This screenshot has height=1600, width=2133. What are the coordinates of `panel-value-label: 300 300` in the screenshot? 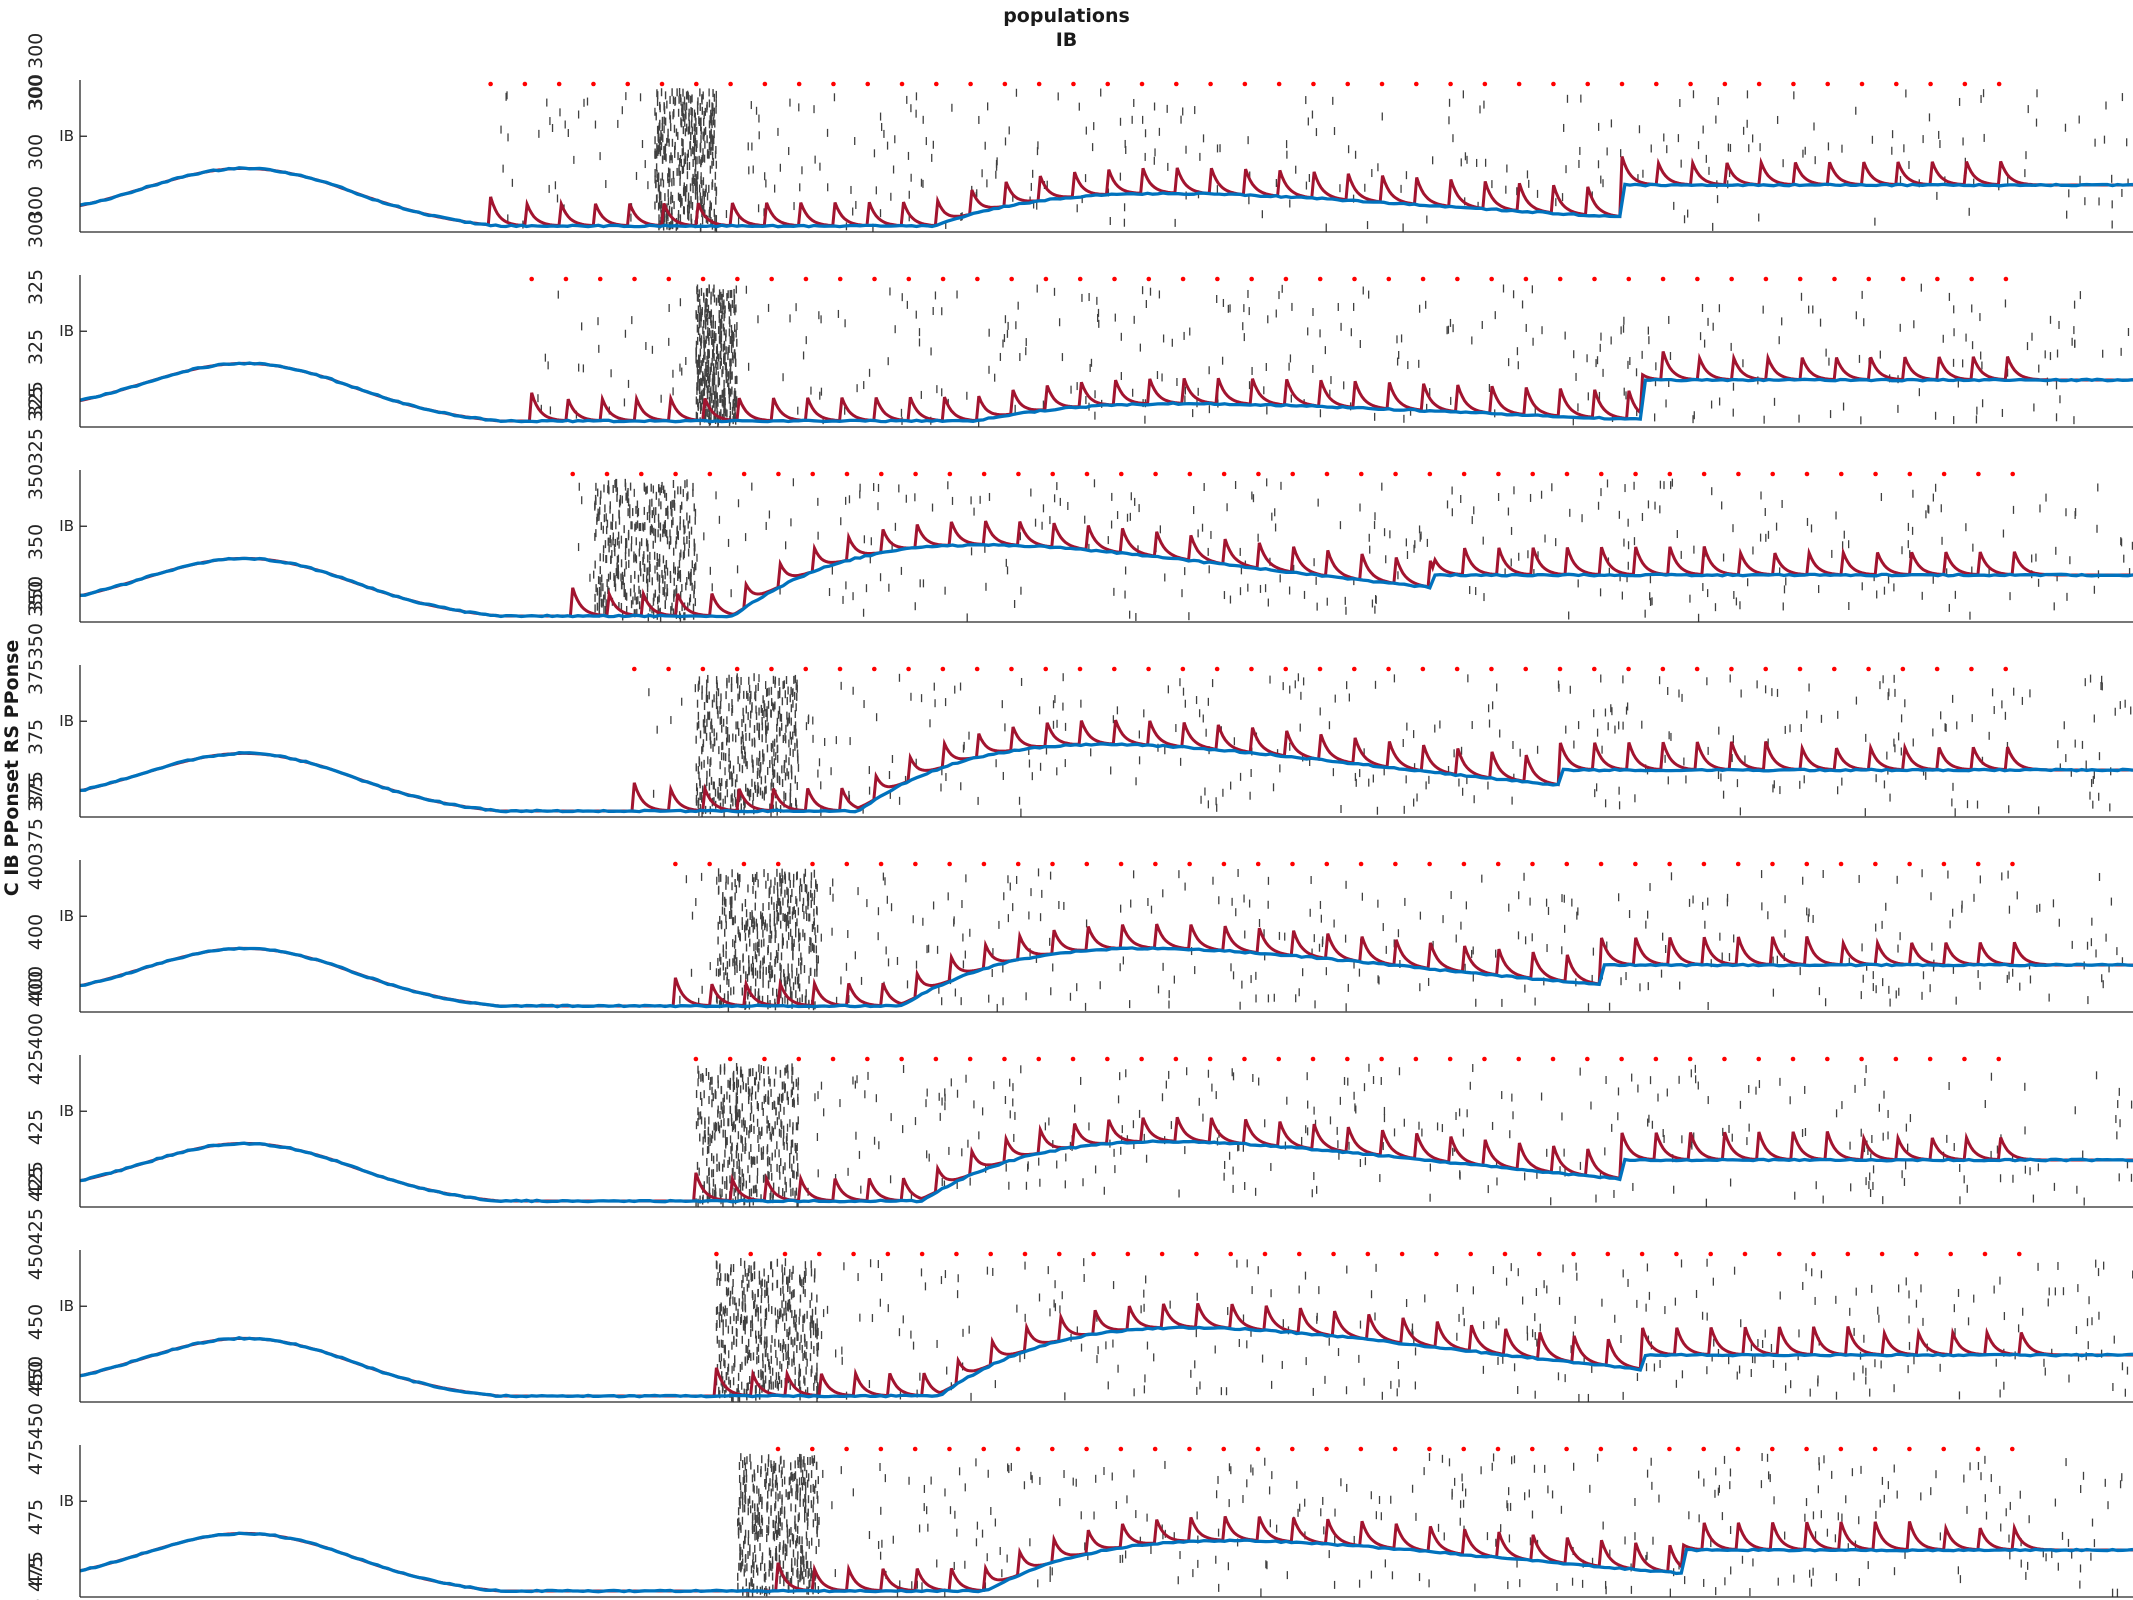 It's located at (36, 72).